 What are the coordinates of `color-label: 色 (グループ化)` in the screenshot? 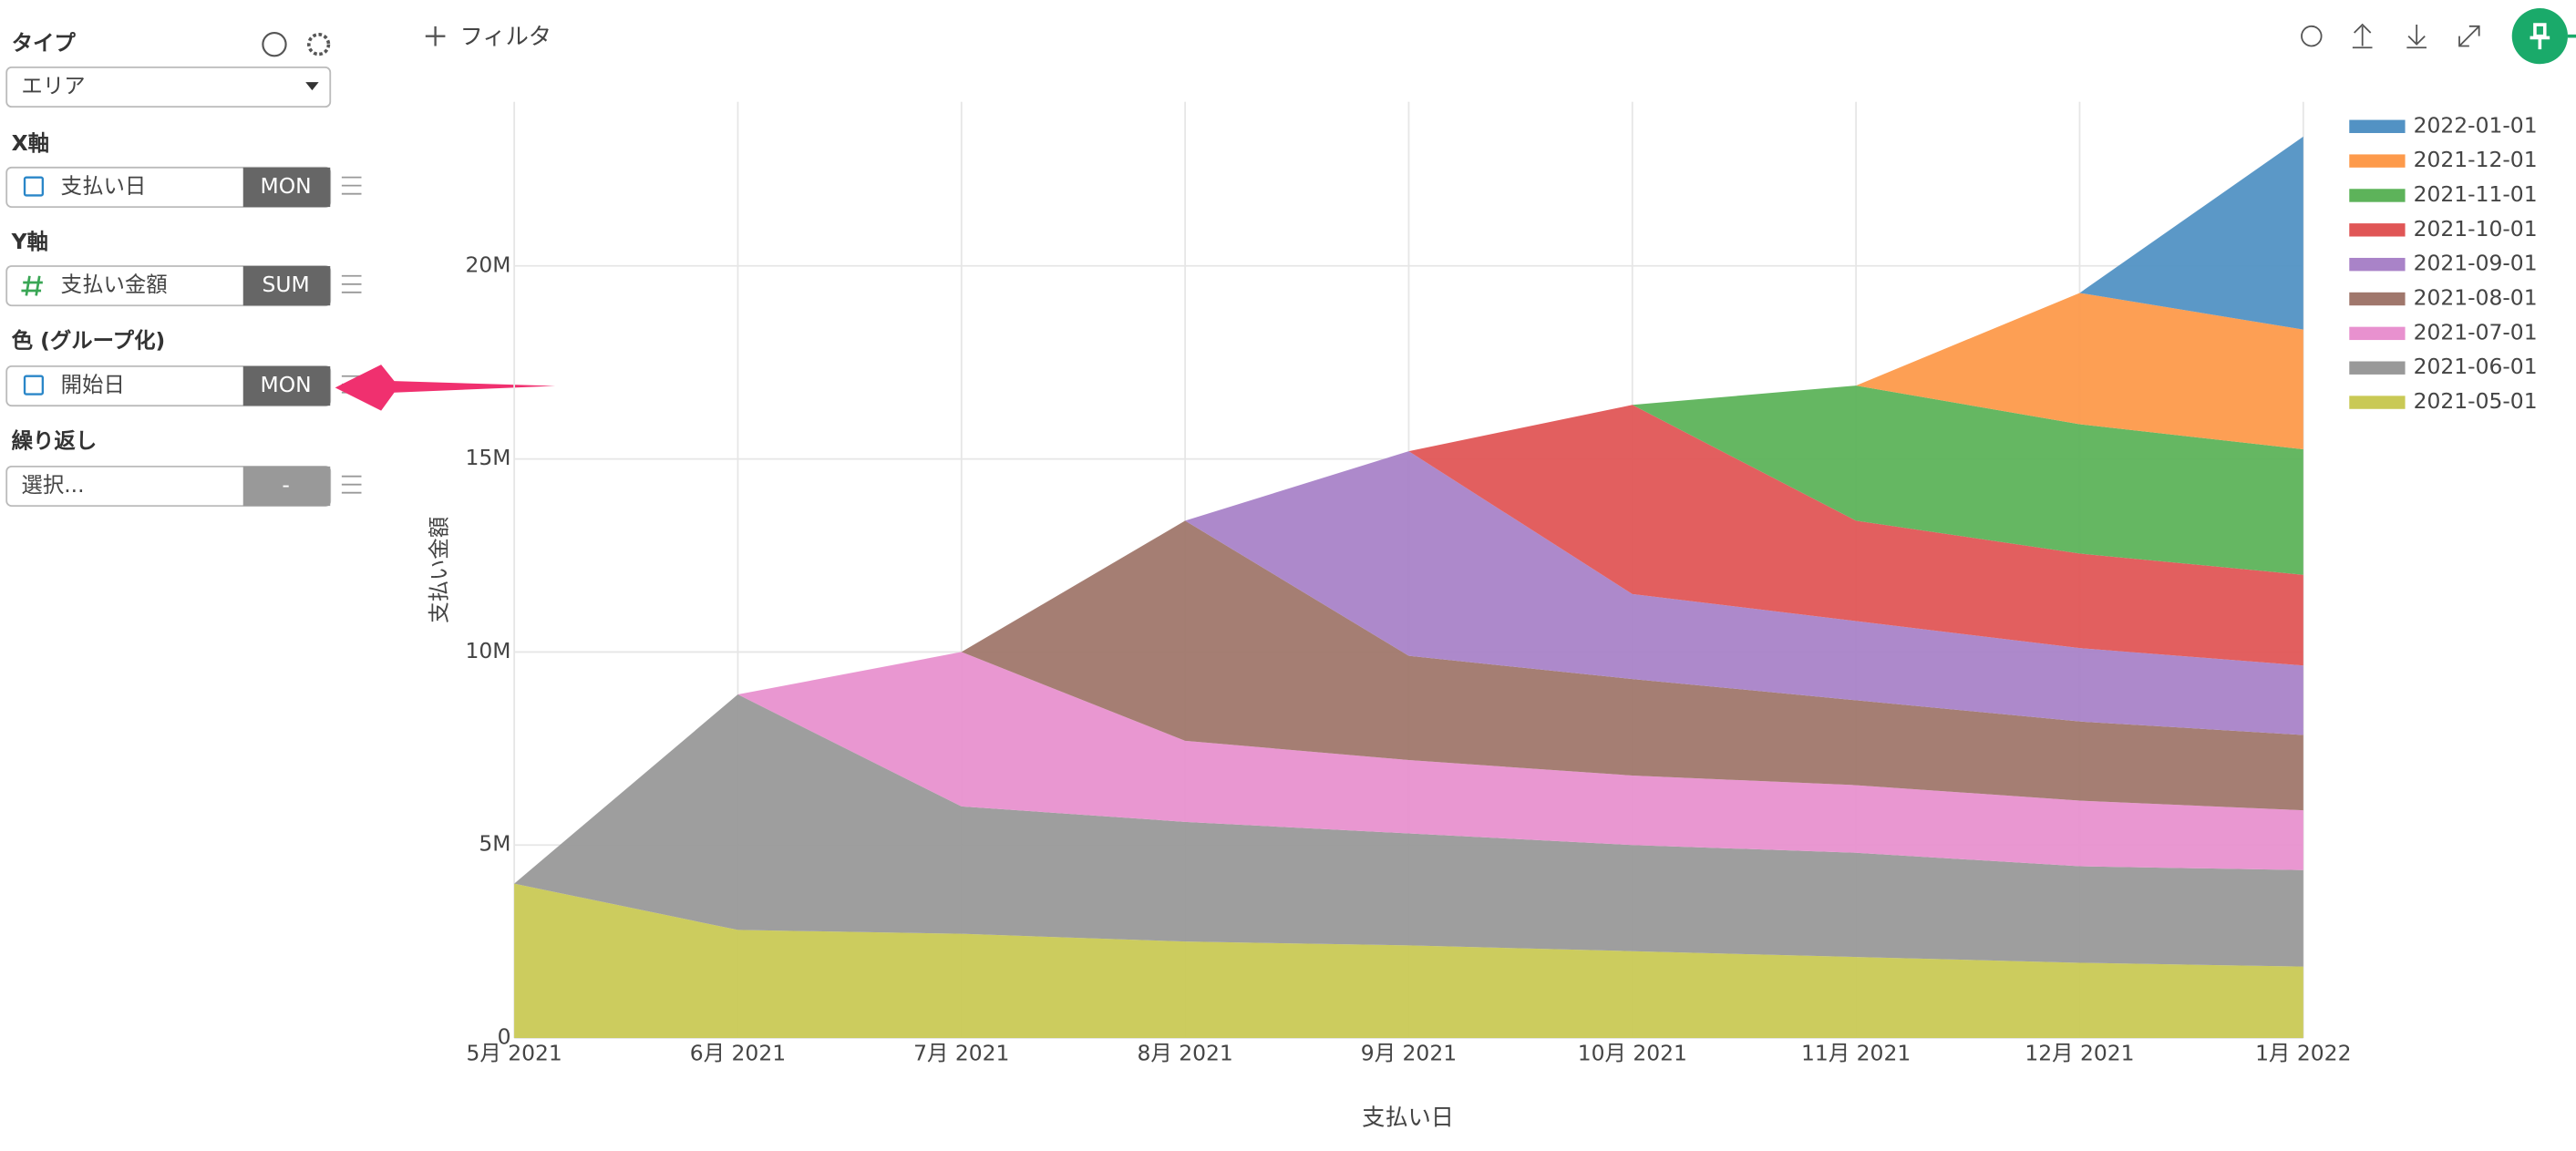 It's located at (89, 340).